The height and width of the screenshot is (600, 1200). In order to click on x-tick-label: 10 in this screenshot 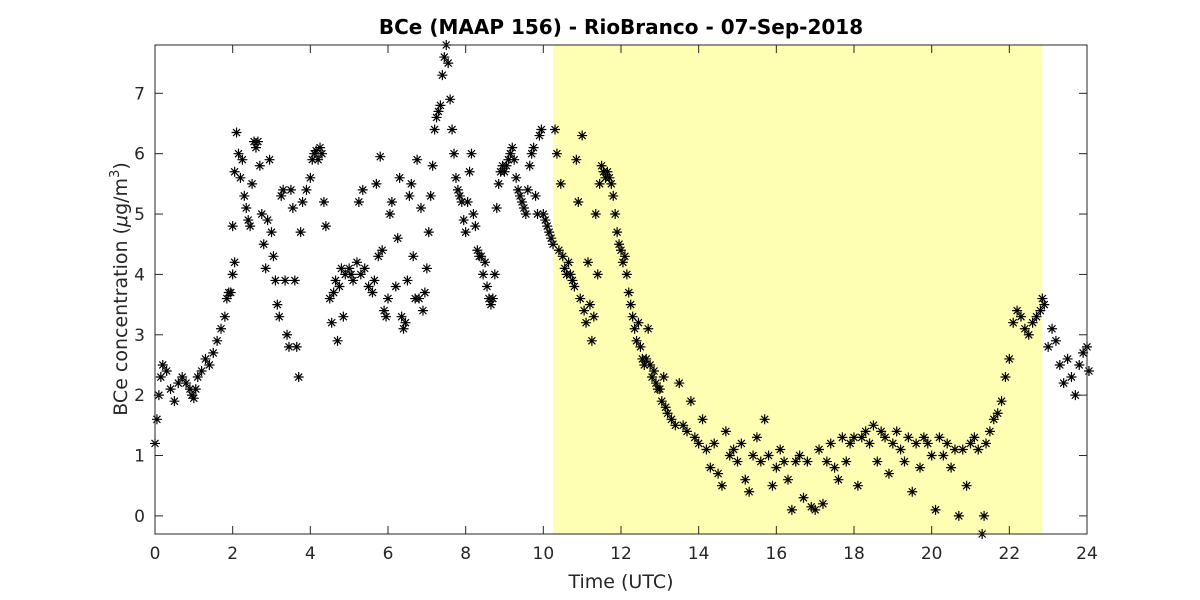, I will do `click(544, 554)`.